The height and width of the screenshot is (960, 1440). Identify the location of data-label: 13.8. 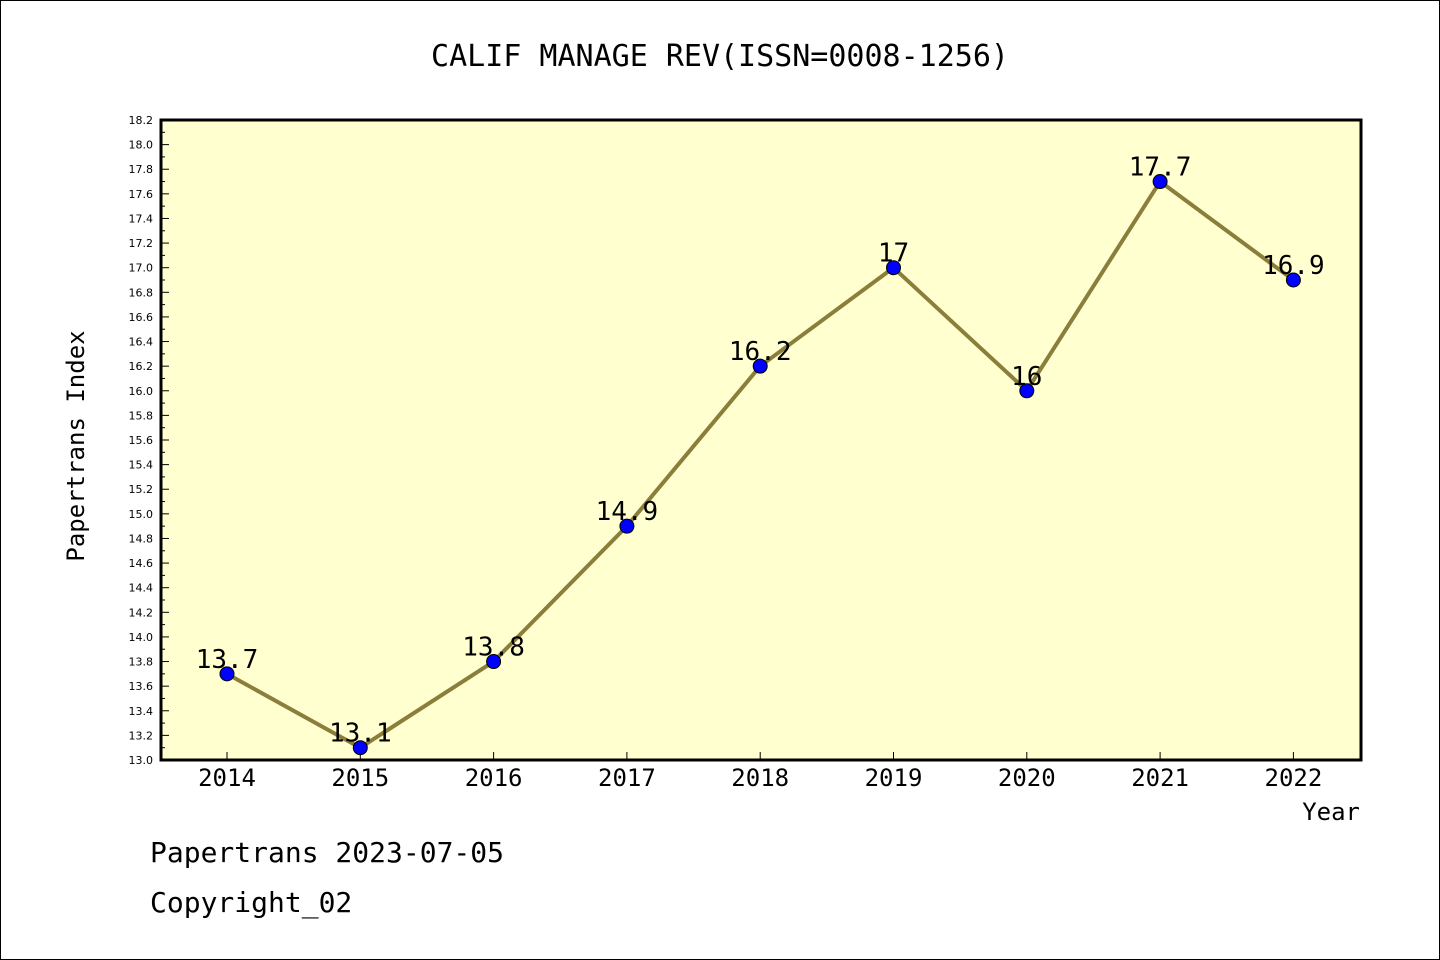
(493, 648).